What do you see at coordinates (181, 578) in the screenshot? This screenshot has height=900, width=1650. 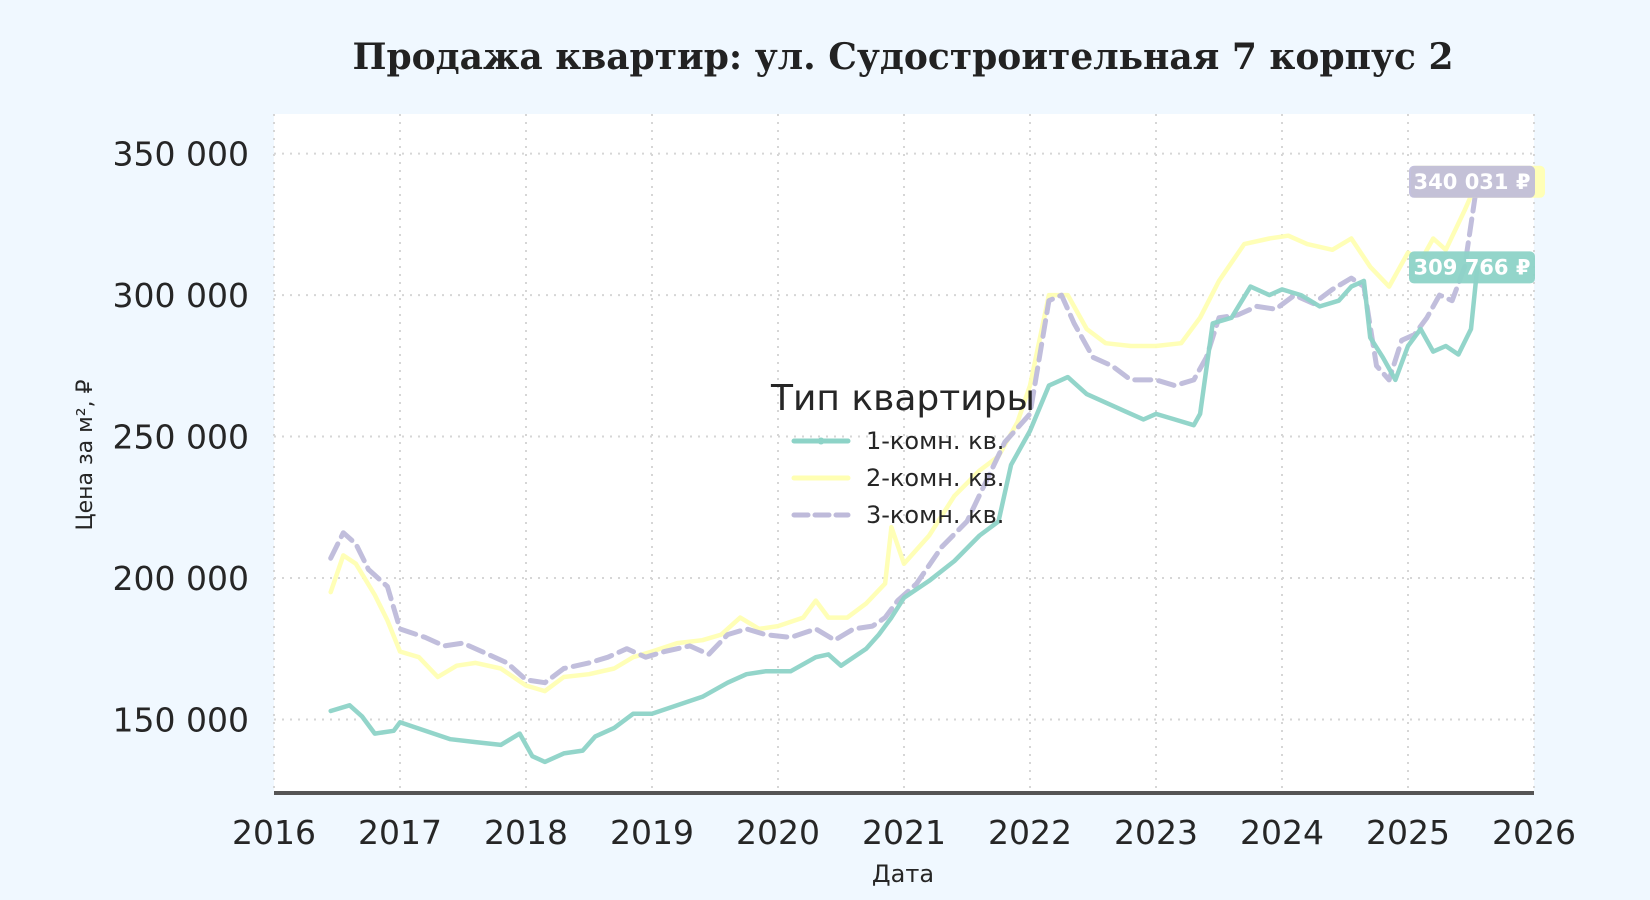 I see `y-tick-label: 200 000` at bounding box center [181, 578].